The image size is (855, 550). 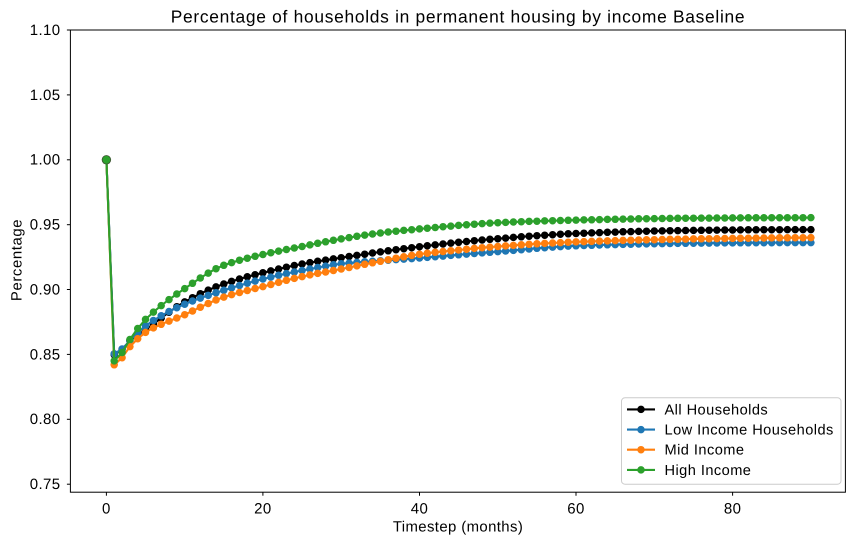 I want to click on svg-text: All Households, so click(x=717, y=410).